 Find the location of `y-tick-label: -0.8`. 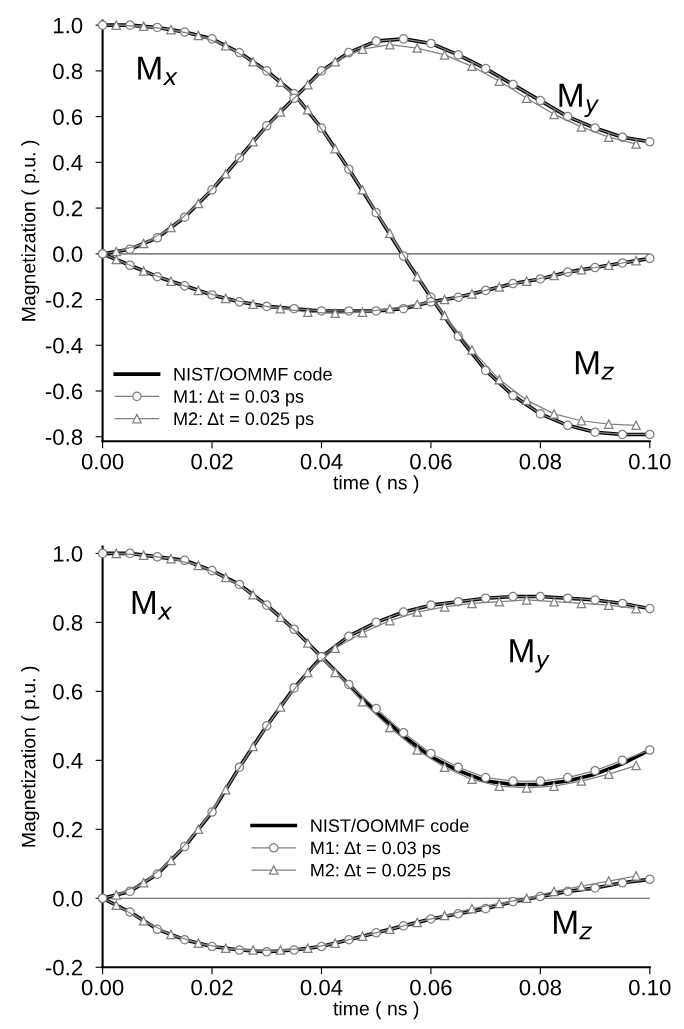

y-tick-label: -0.8 is located at coordinates (64, 437).